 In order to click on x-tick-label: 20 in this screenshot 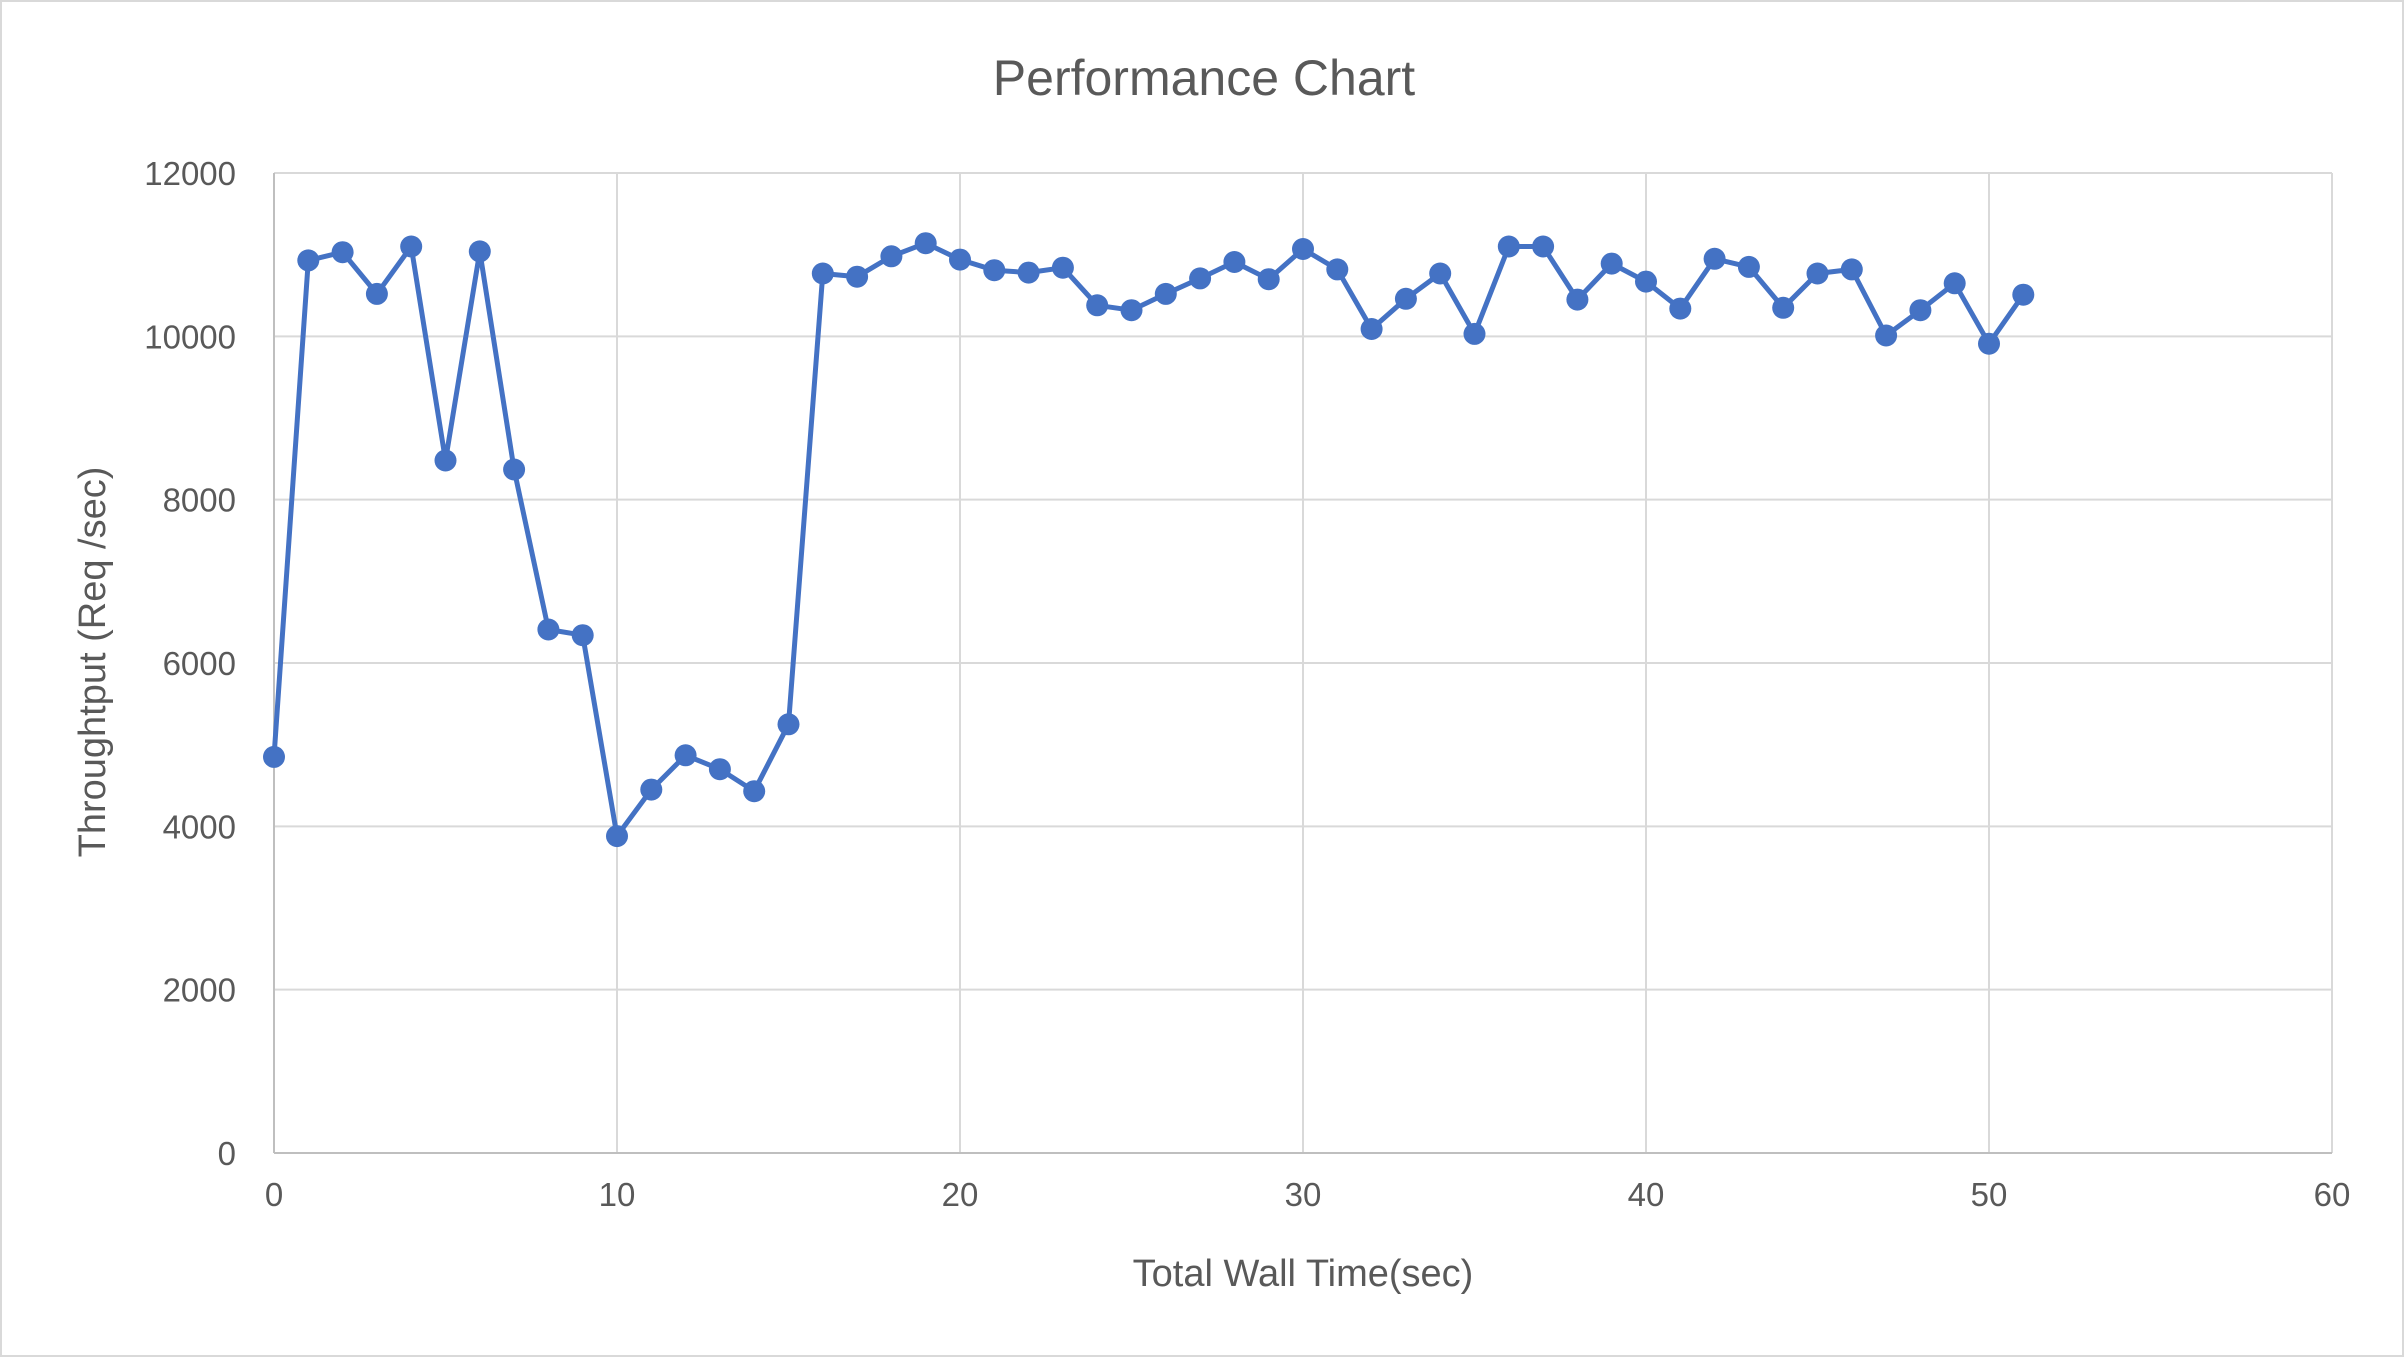, I will do `click(960, 1194)`.